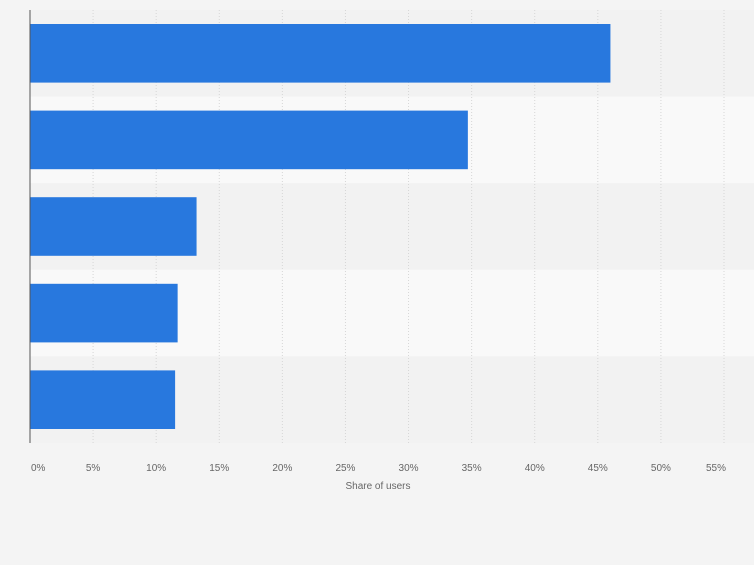 The width and height of the screenshot is (754, 565). I want to click on x-tick-label: 20%, so click(282, 468).